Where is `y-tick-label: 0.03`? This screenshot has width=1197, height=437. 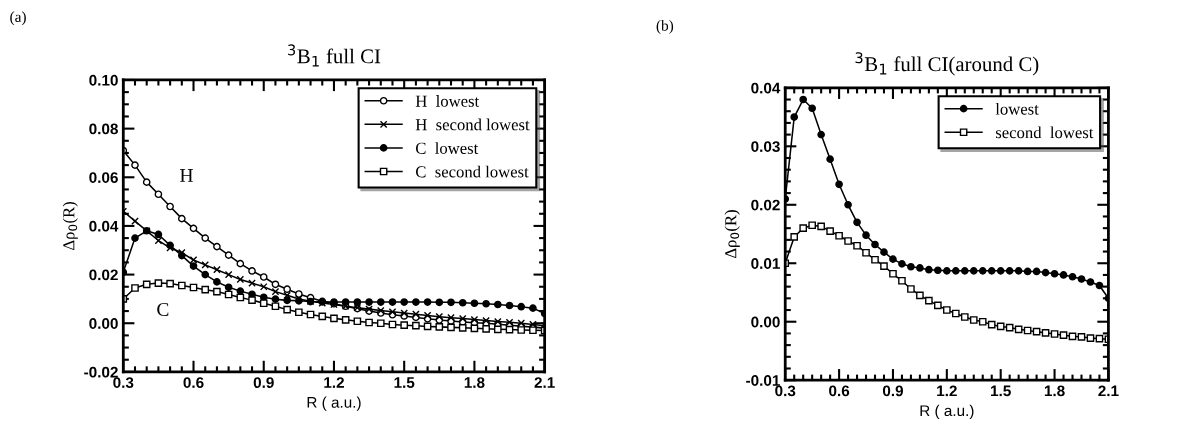 y-tick-label: 0.03 is located at coordinates (765, 147).